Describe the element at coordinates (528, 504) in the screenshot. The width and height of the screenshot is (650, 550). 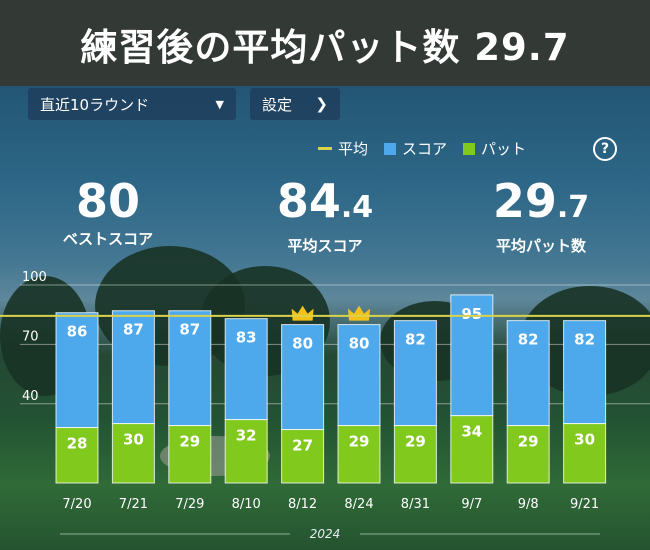
I see `x-tick-label: 9/8` at that location.